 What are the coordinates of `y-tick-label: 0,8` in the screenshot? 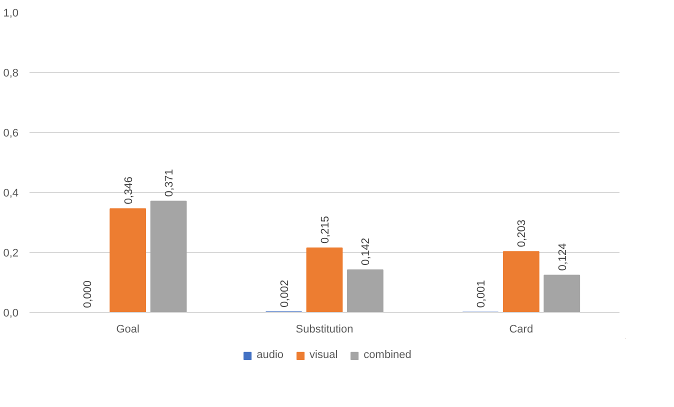 It's located at (11, 74).